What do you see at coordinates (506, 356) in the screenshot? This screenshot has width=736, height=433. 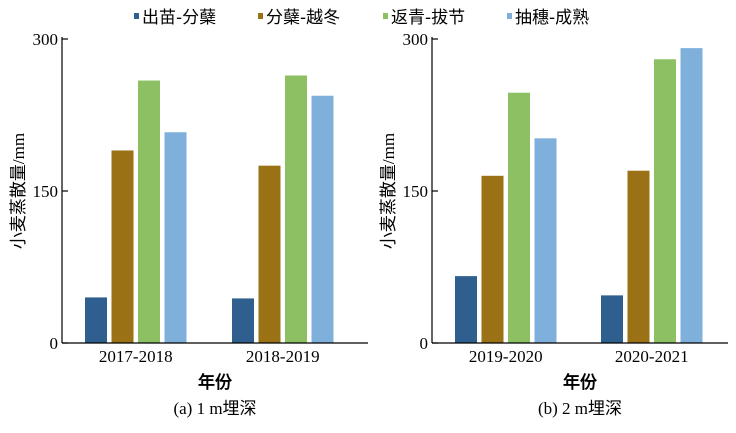 I see `x-tick-label: 2019-2020` at bounding box center [506, 356].